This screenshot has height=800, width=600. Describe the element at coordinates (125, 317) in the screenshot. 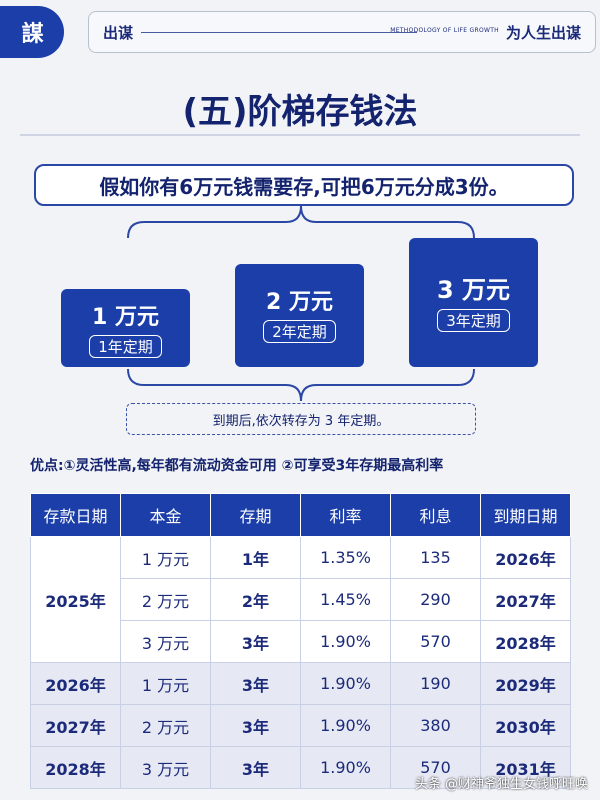

I see `deposit-amount: 1 万元` at that location.